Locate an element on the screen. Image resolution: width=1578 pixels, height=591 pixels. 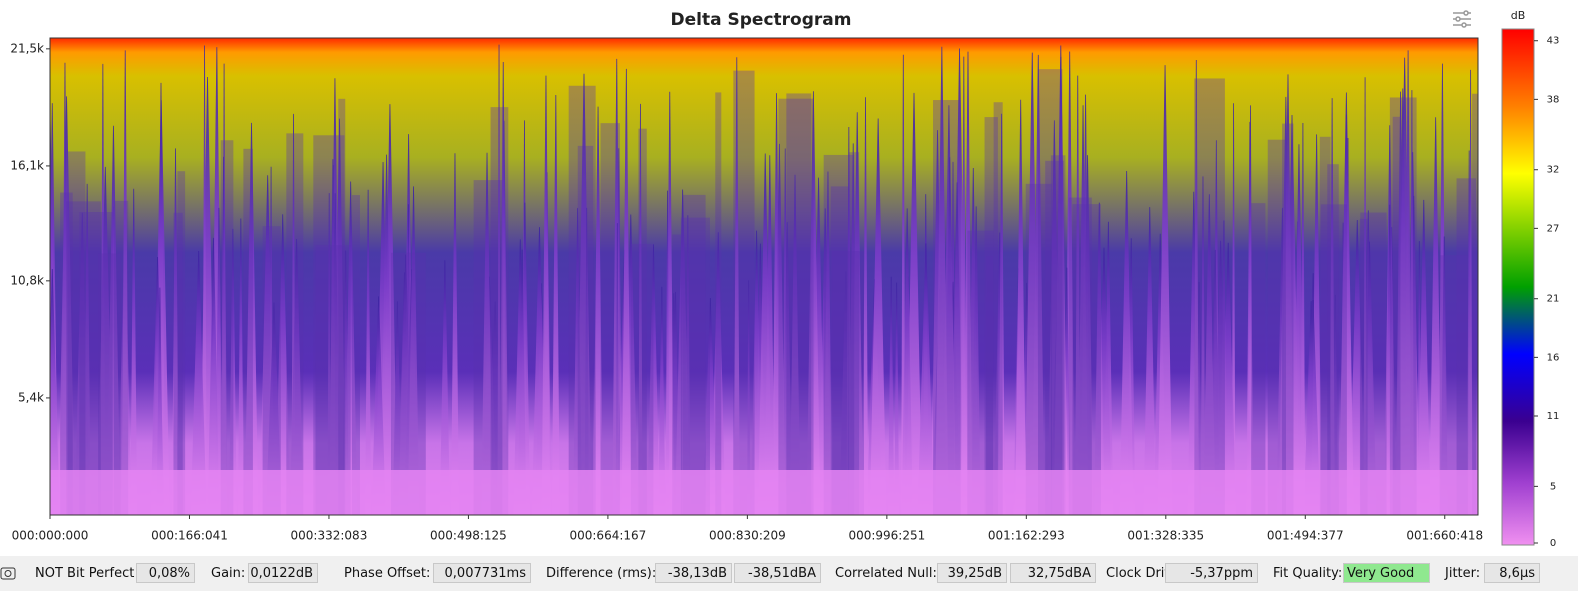
low-band is located at coordinates (764, 492).